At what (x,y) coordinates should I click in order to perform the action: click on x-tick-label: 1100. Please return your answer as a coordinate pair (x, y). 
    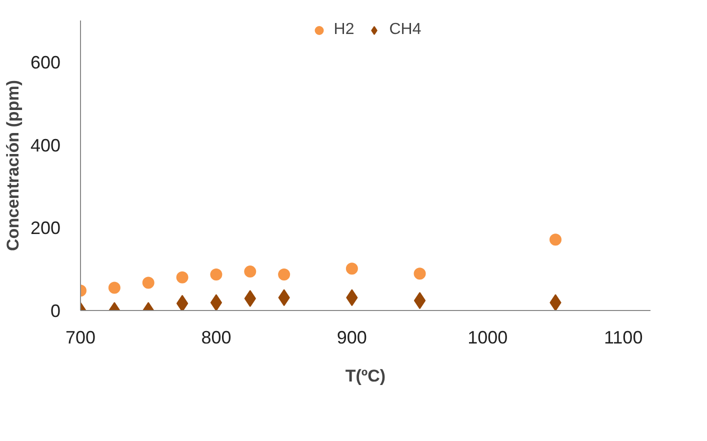
    Looking at the image, I should click on (623, 338).